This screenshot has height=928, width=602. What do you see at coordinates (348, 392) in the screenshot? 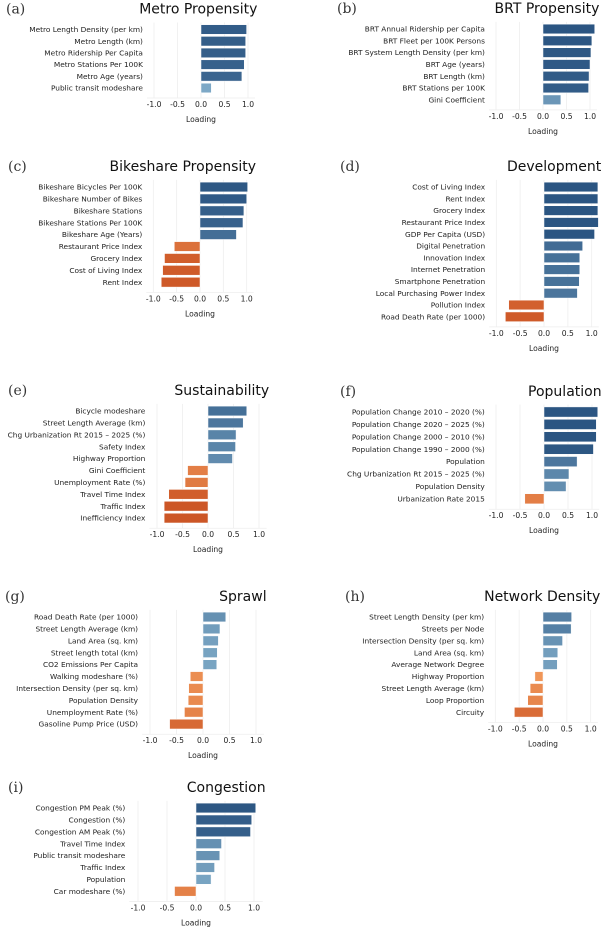
I see `panel-label: (f)` at bounding box center [348, 392].